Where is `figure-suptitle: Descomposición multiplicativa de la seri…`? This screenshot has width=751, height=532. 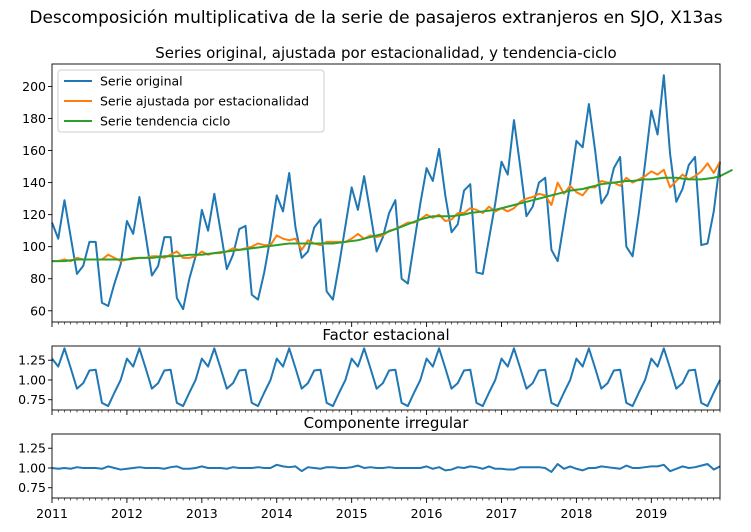
figure-suptitle: Descomposición multiplicativa de la seri… is located at coordinates (375, 18).